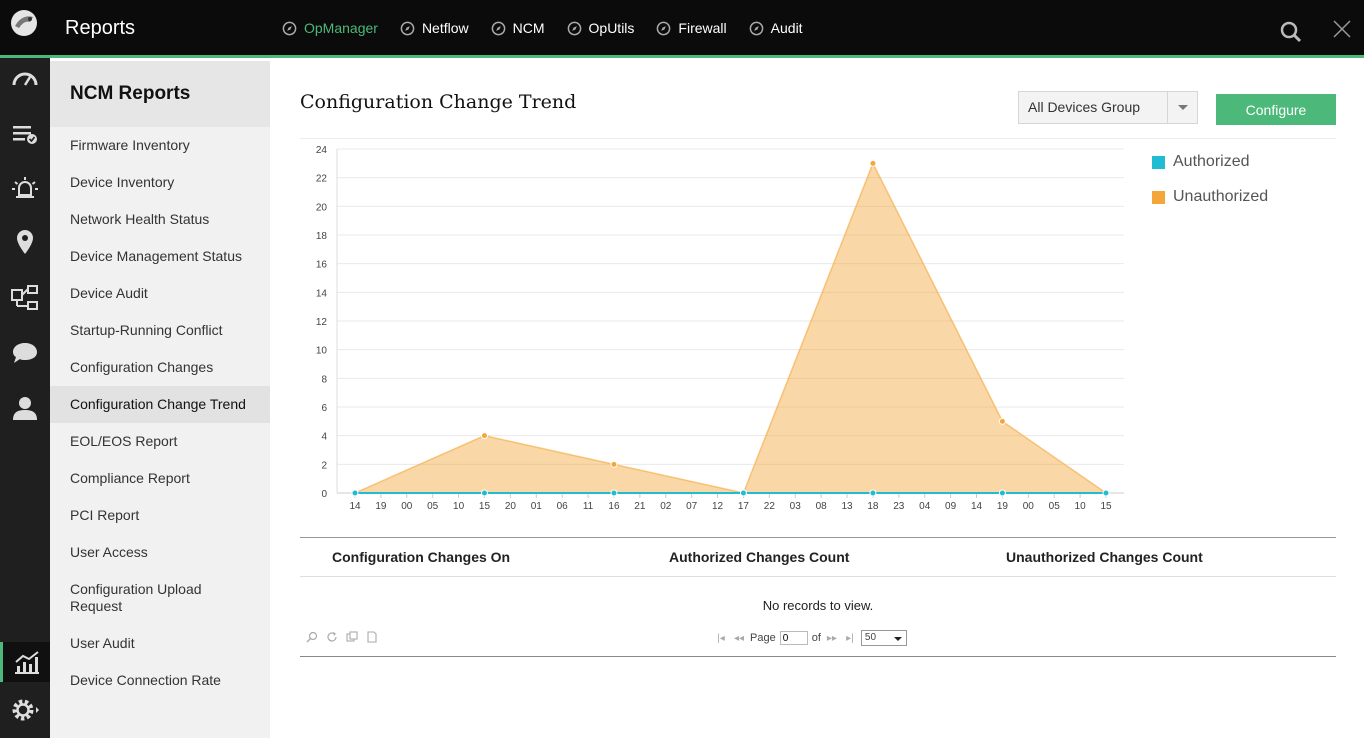  Describe the element at coordinates (511, 506) in the screenshot. I see `x-tick-label: 20` at that location.